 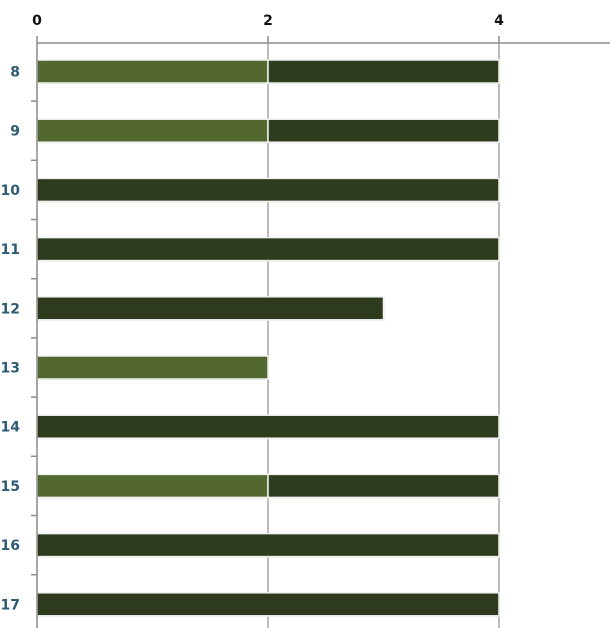 What do you see at coordinates (11, 428) in the screenshot?
I see `y-tick-label: 14` at bounding box center [11, 428].